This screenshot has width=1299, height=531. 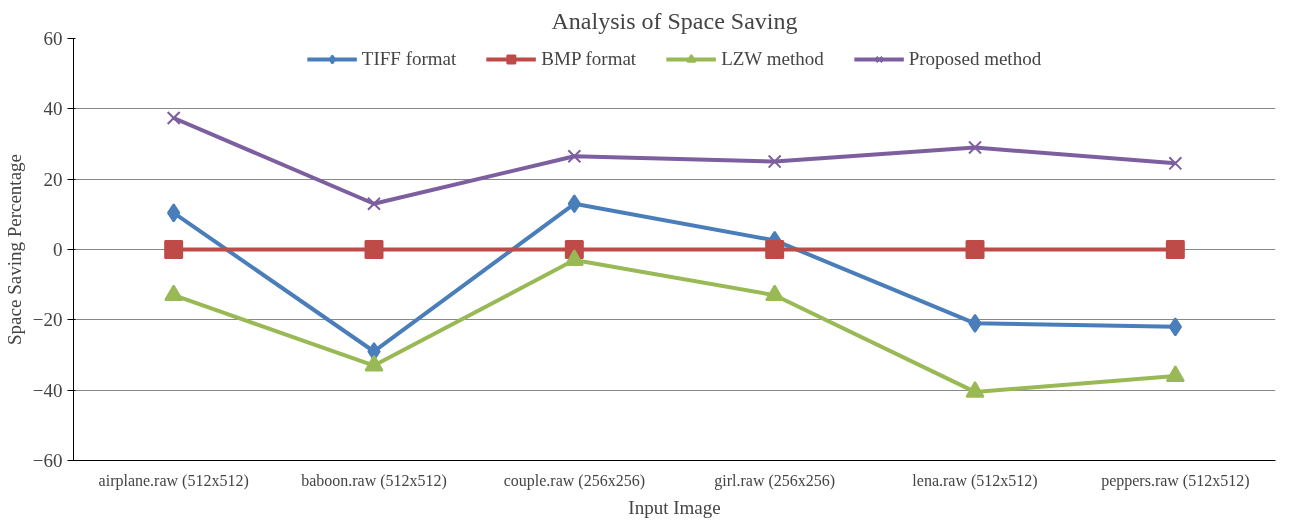 What do you see at coordinates (47, 320) in the screenshot?
I see `y-tick-label: −20` at bounding box center [47, 320].